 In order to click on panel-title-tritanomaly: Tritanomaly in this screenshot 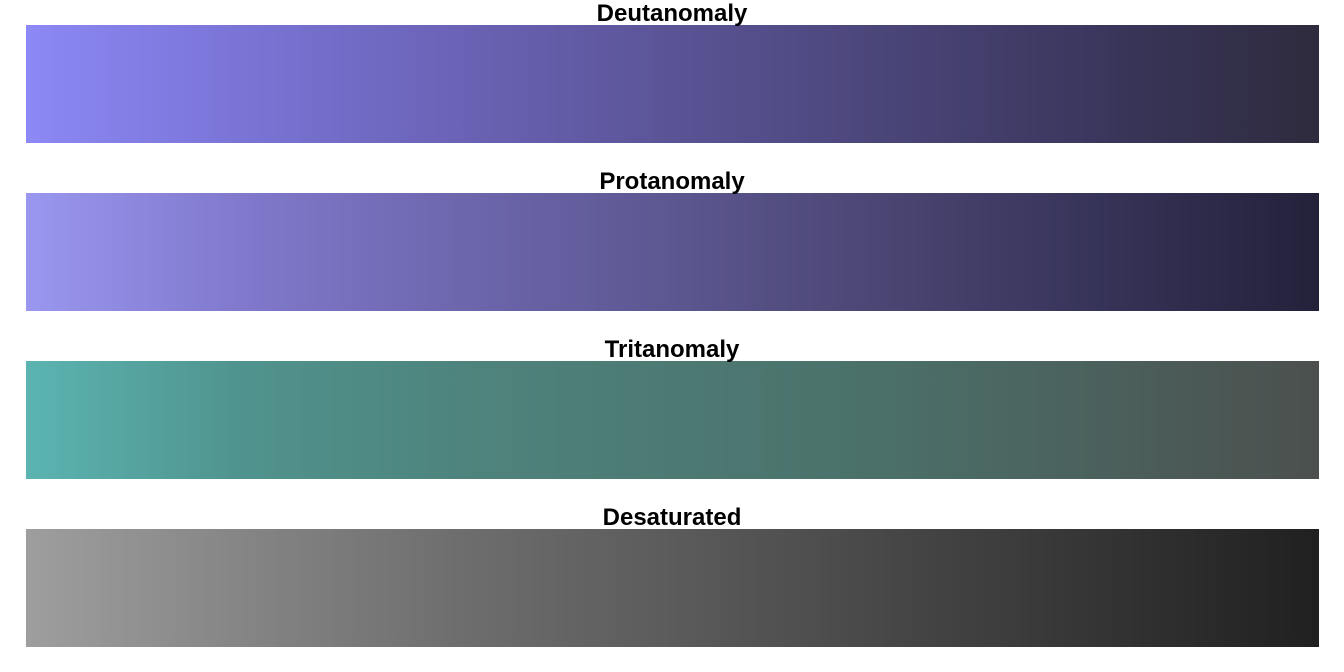, I will do `click(672, 349)`.